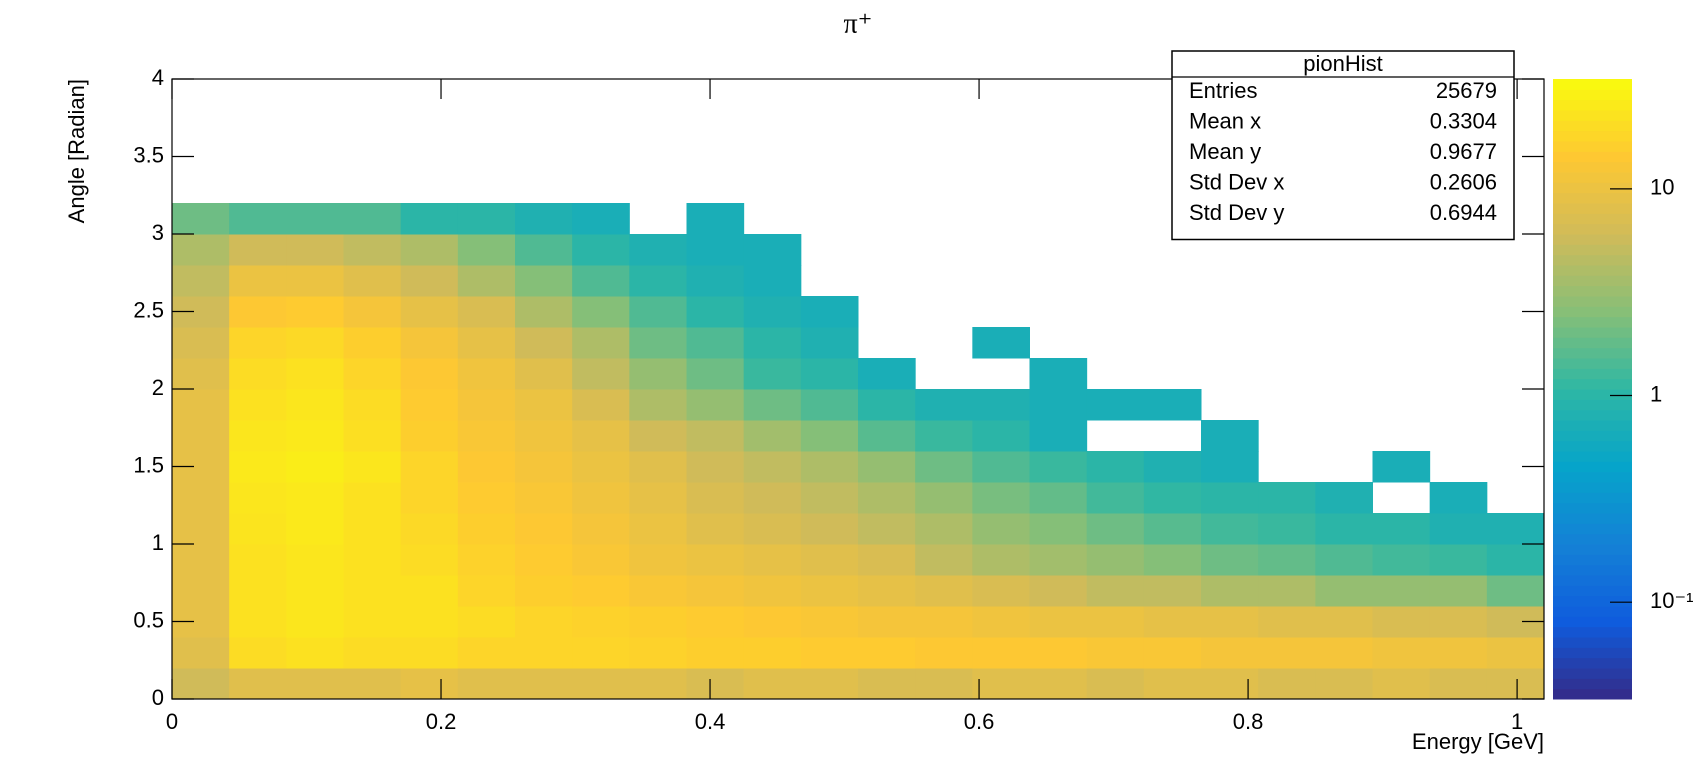 The height and width of the screenshot is (775, 1708). I want to click on y-tick-label: 1.5, so click(148, 464).